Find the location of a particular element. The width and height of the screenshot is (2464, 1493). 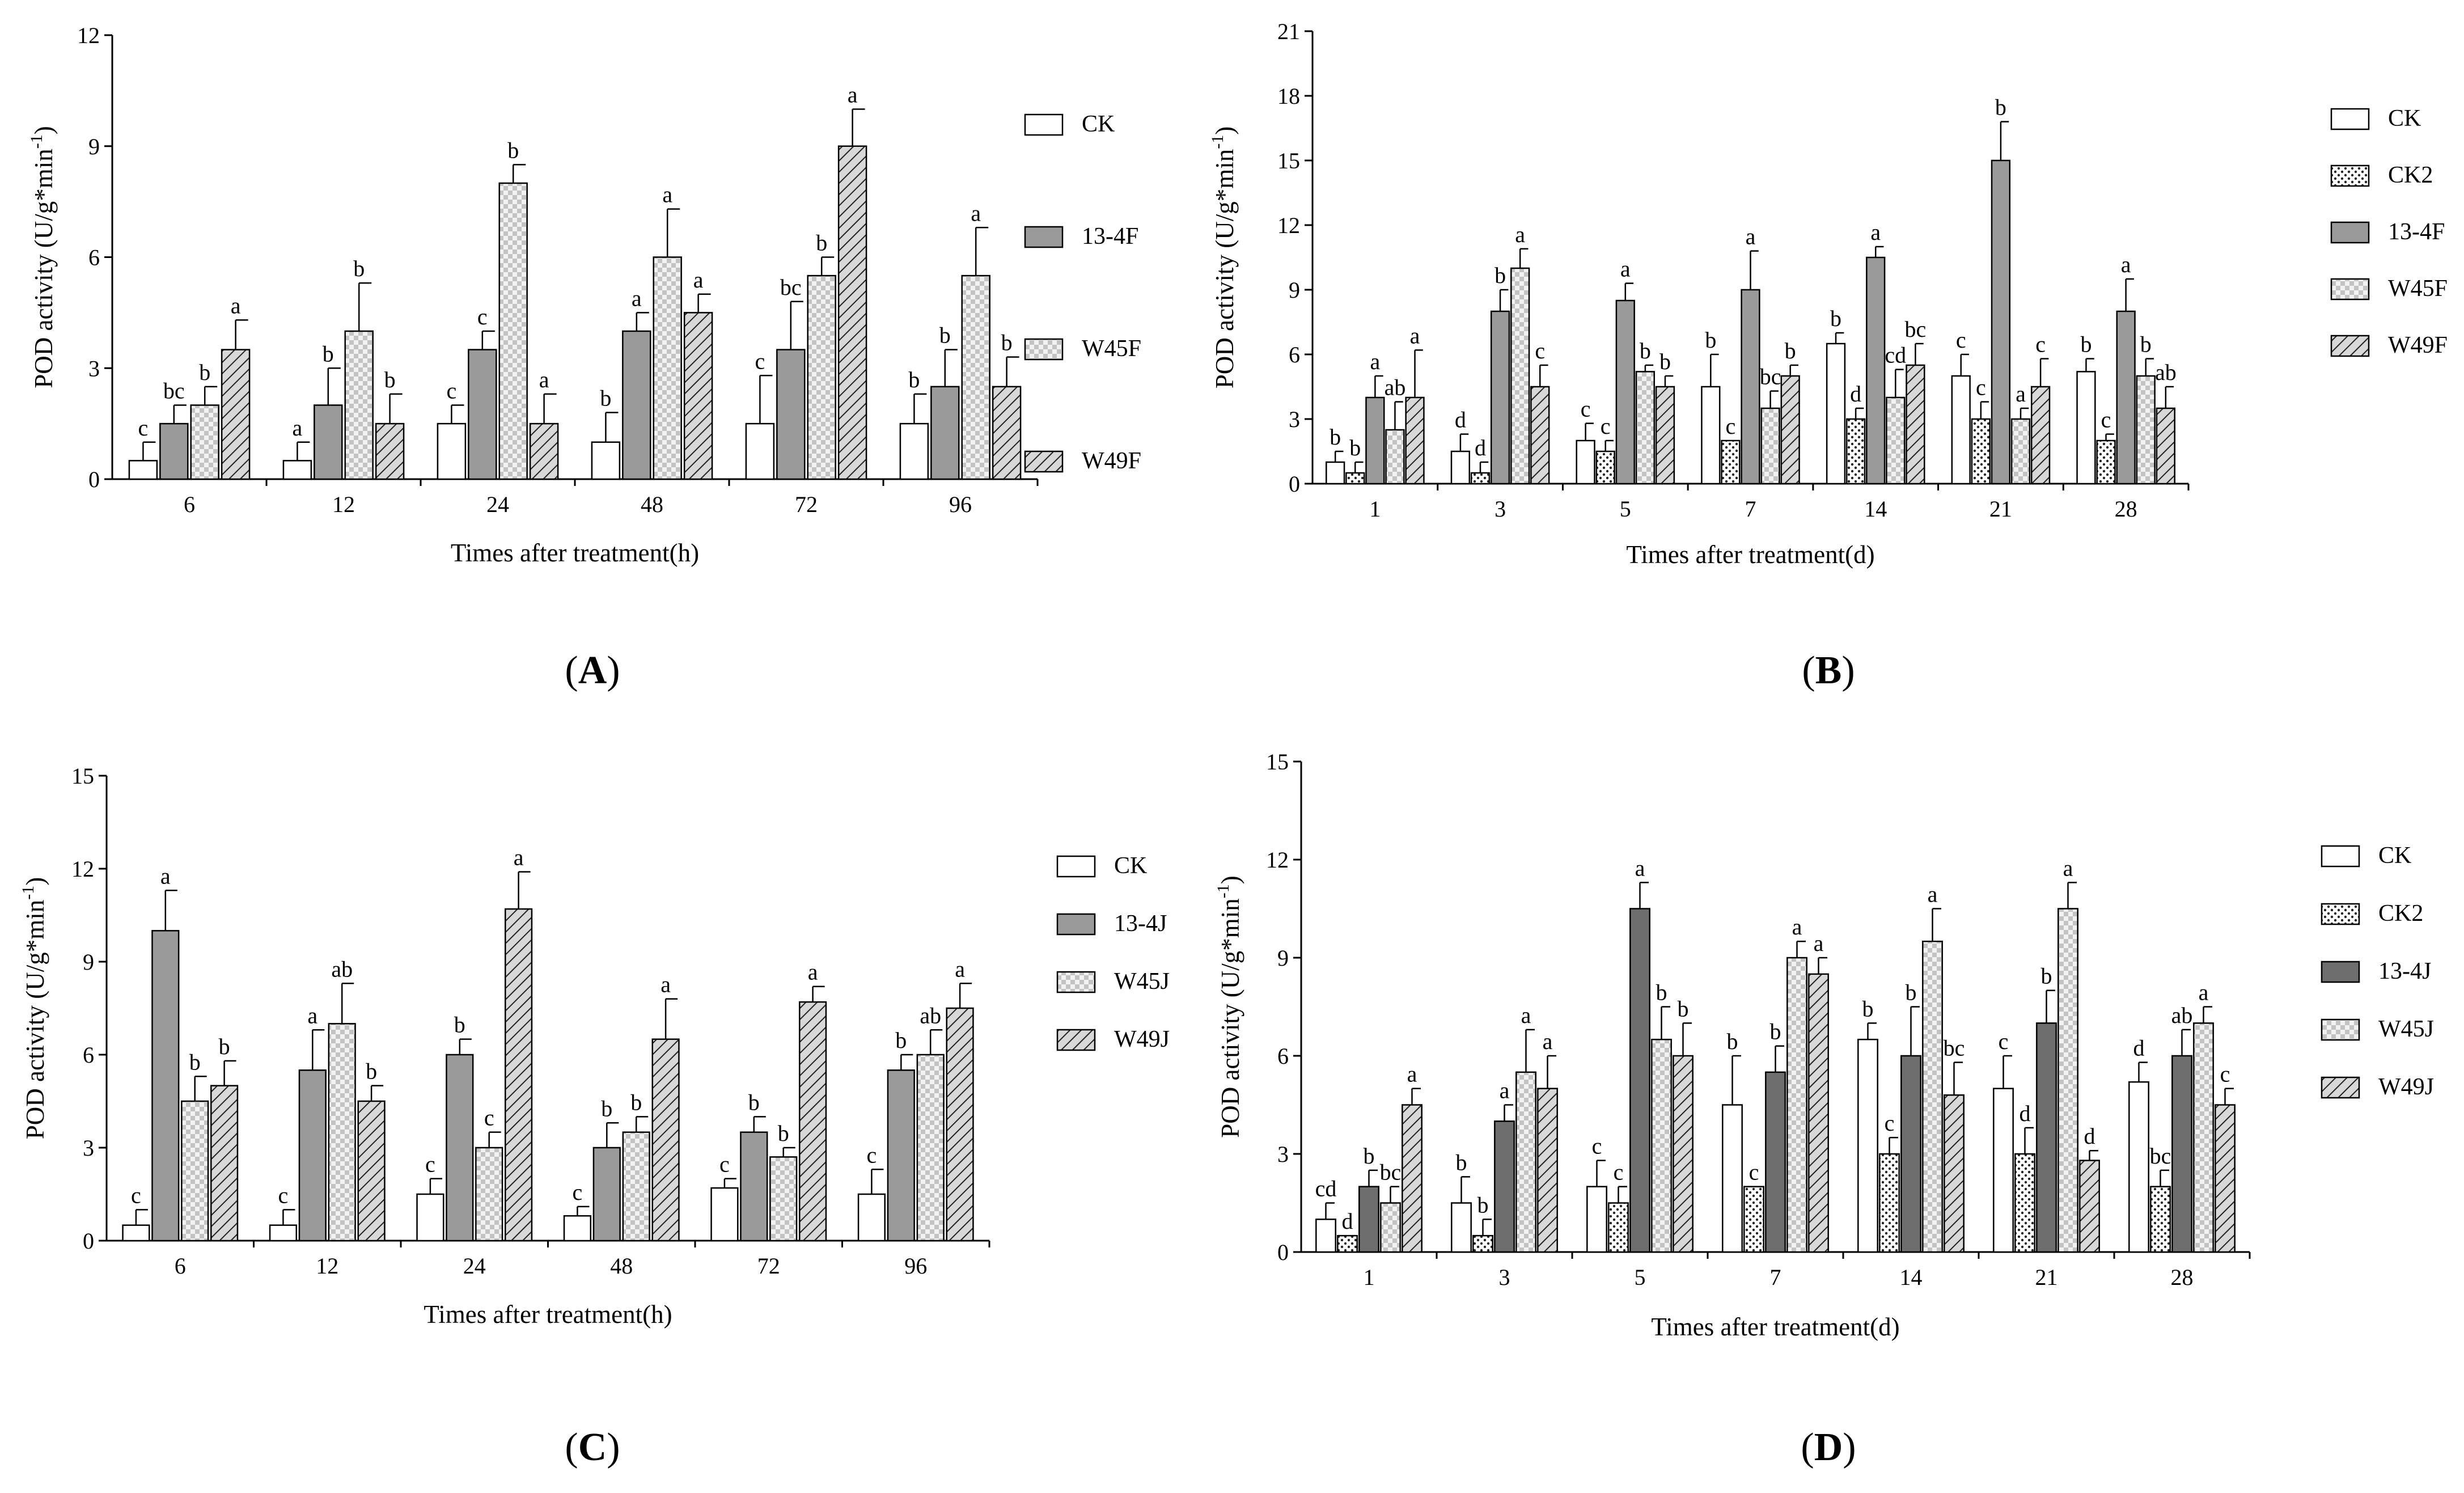

significance-letter: ab is located at coordinates (930, 1015).